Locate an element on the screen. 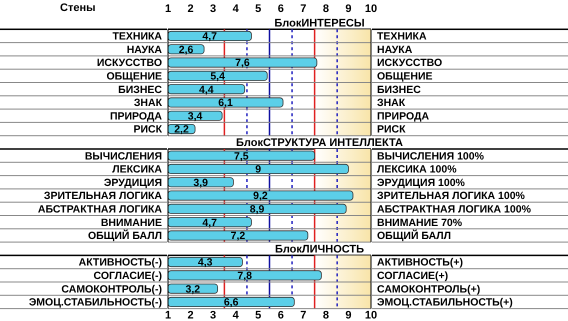 The width and height of the screenshot is (568, 321). chart-title: БлокИНТЕРЕСЫ is located at coordinates (319, 23).